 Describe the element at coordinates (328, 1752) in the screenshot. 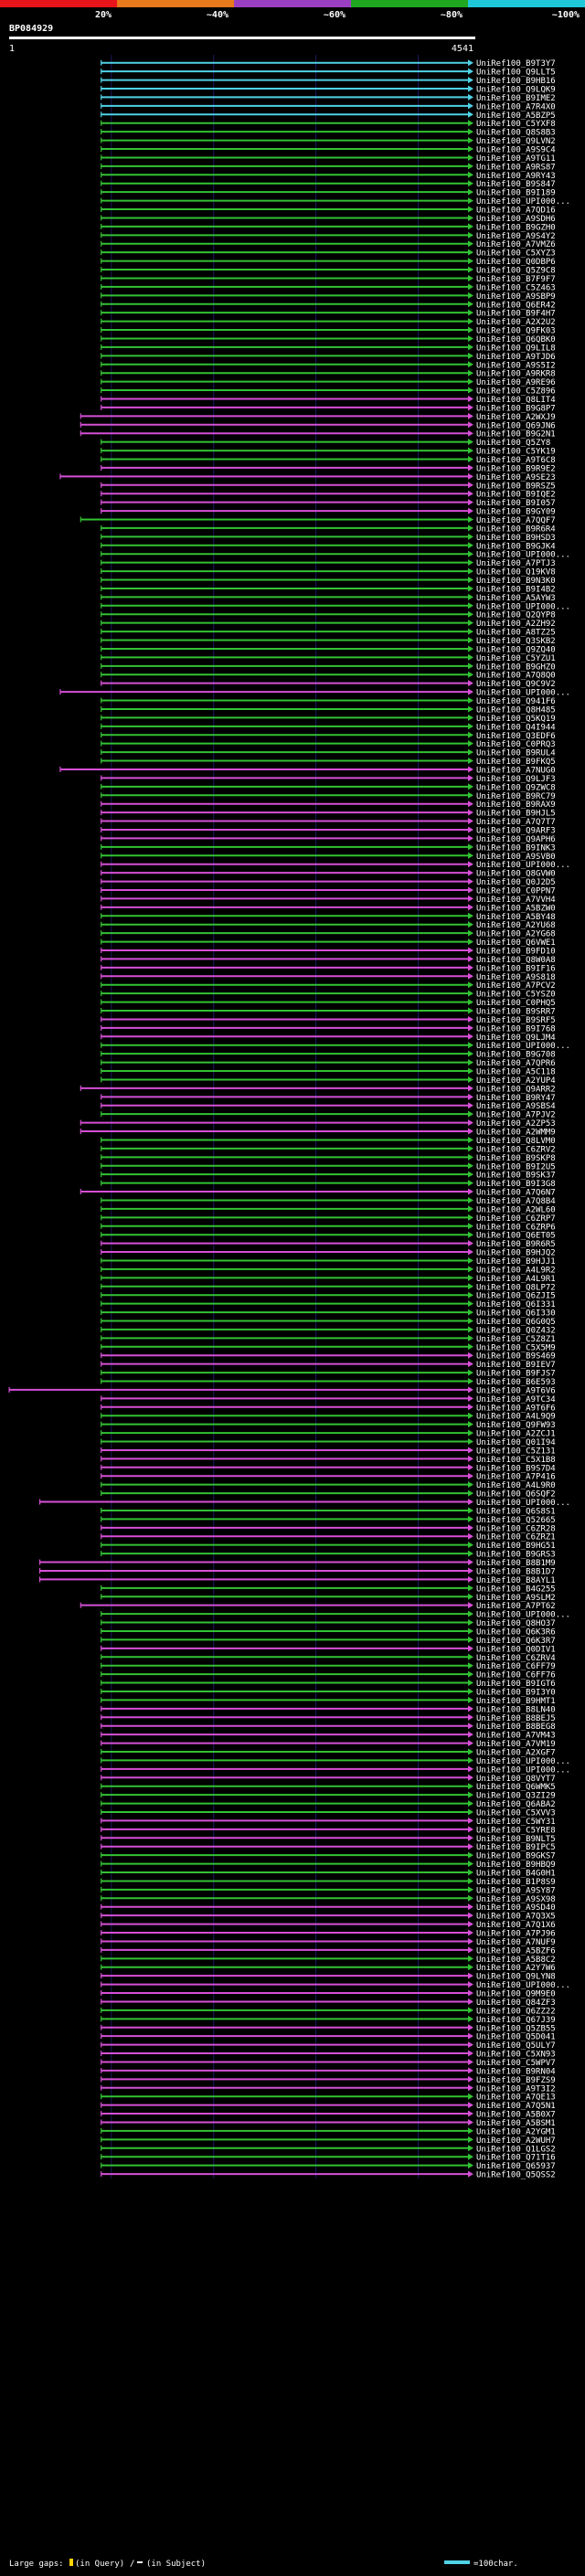

I see `hit-row: UniRef100_A2XGF7` at that location.